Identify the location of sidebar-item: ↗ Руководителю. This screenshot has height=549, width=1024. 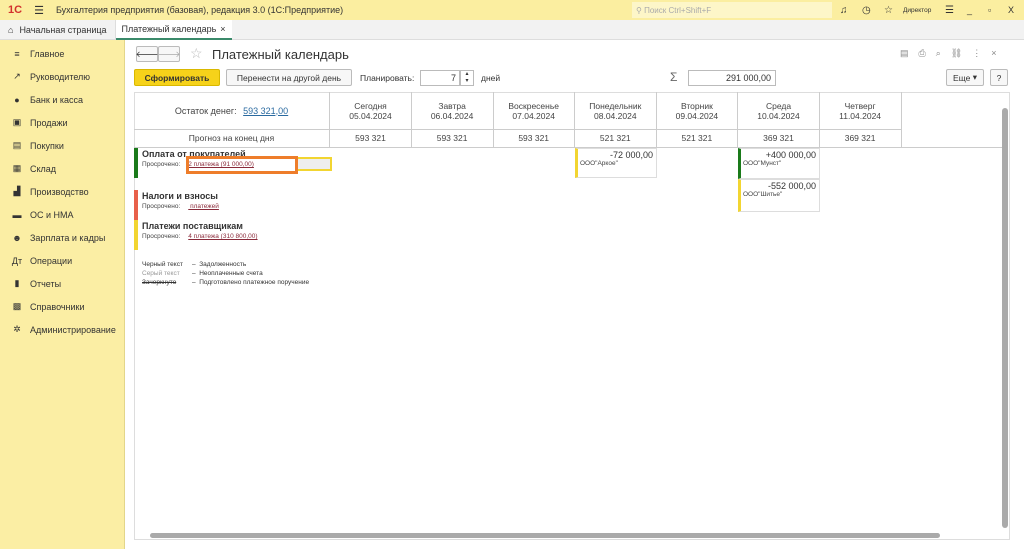
(62, 76).